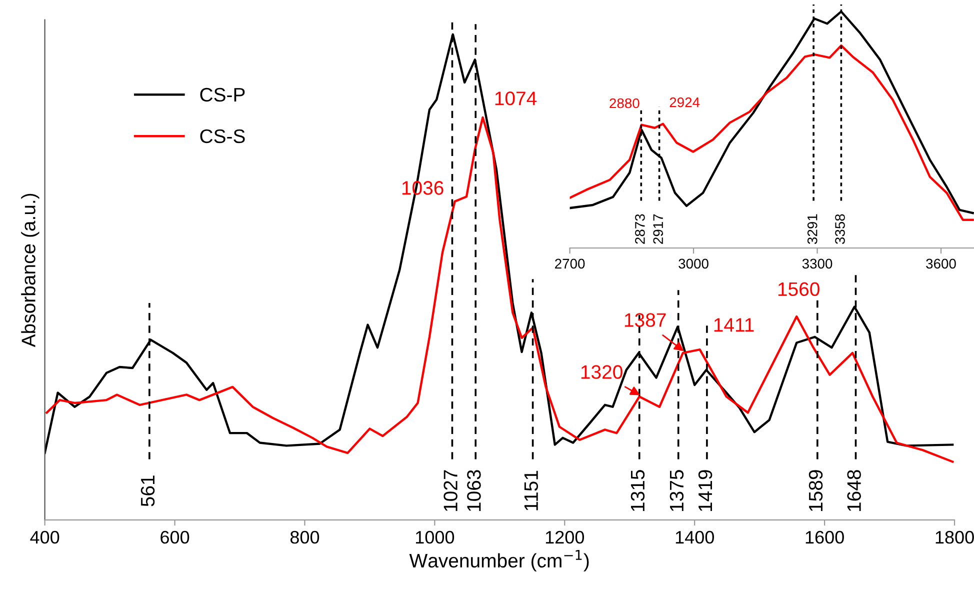 The width and height of the screenshot is (974, 594). Describe the element at coordinates (305, 537) in the screenshot. I see `x-tick-label: 800` at that location.